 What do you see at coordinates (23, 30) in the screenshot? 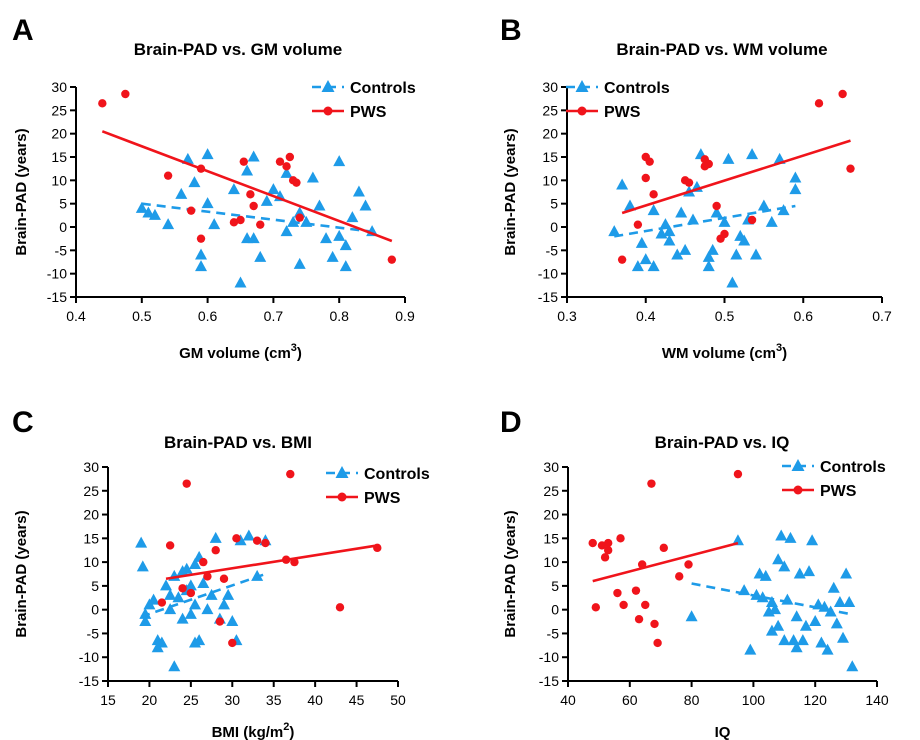
I see `panel-letter: A` at bounding box center [23, 30].